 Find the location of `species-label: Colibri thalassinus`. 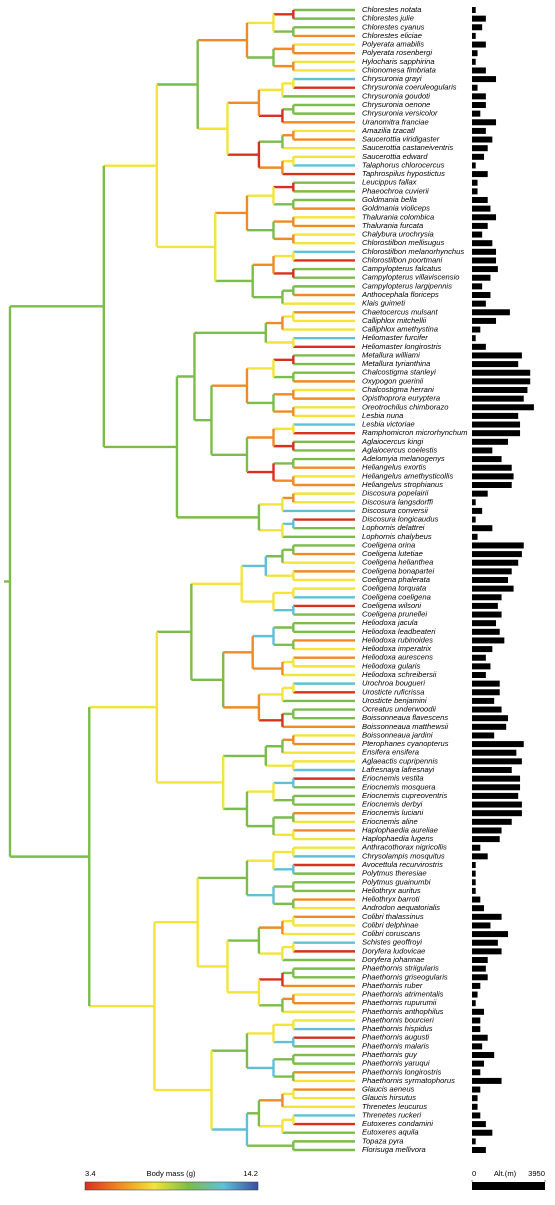

species-label: Colibri thalassinus is located at coordinates (393, 916).